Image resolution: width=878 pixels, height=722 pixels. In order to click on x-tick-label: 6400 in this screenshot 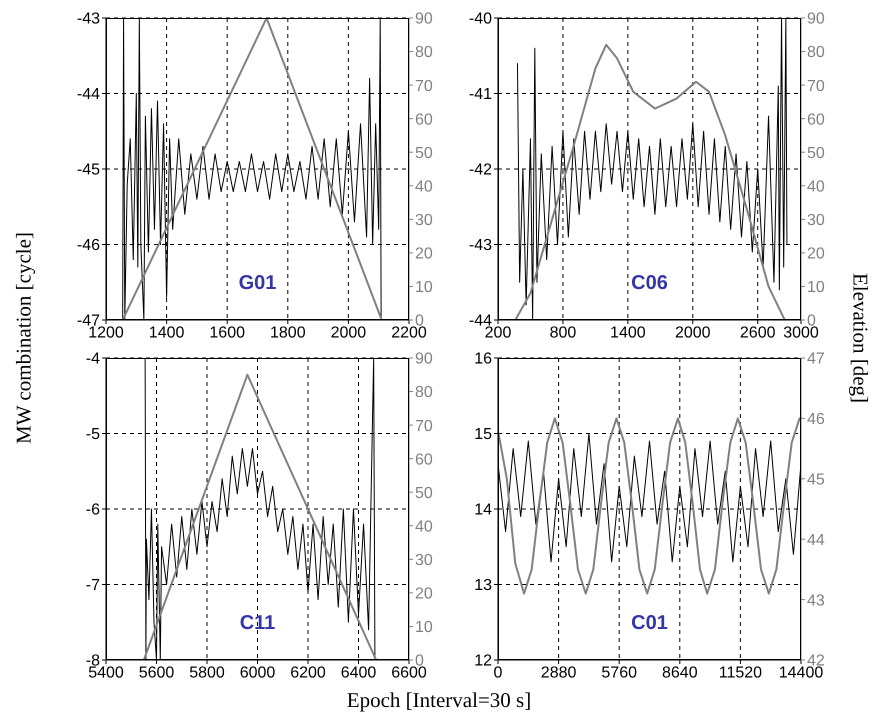, I will do `click(358, 673)`.